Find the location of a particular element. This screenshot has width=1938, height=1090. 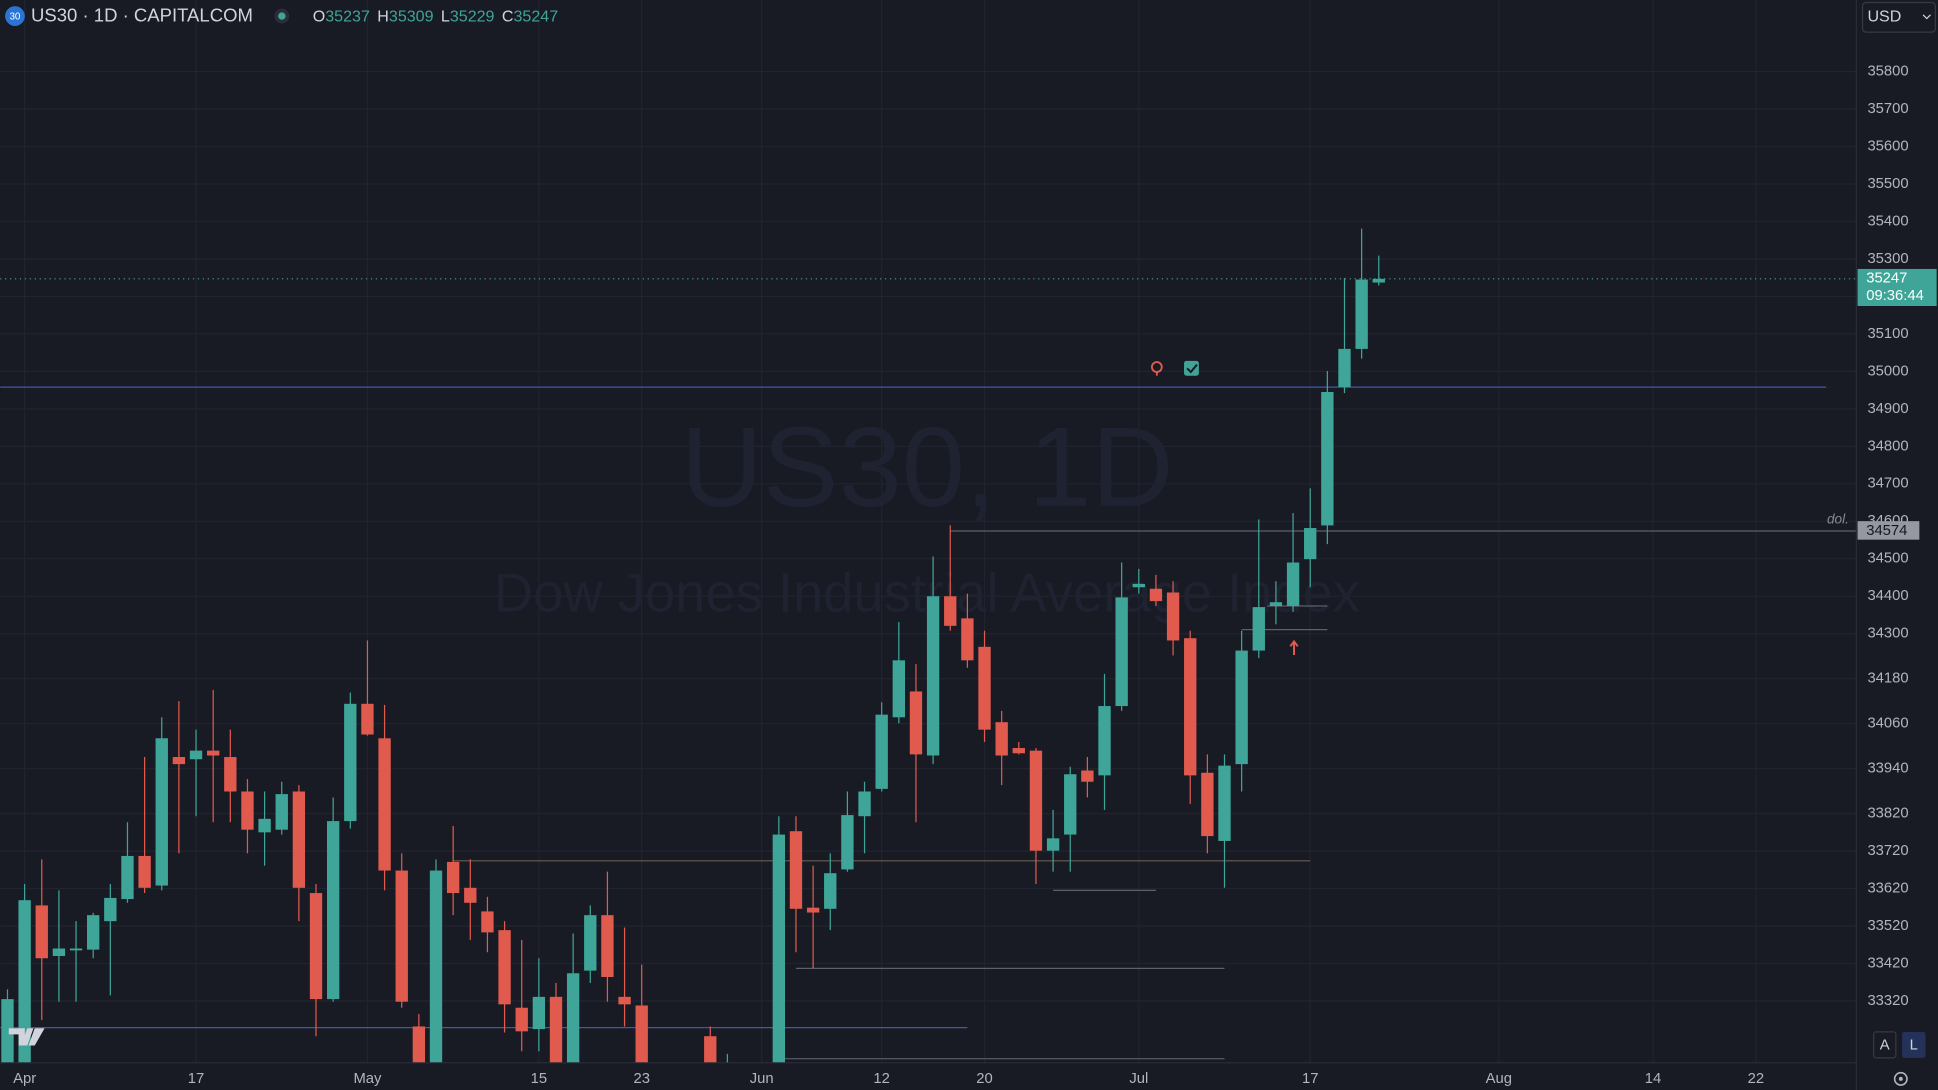

log-scale-text: L is located at coordinates (1914, 1045).